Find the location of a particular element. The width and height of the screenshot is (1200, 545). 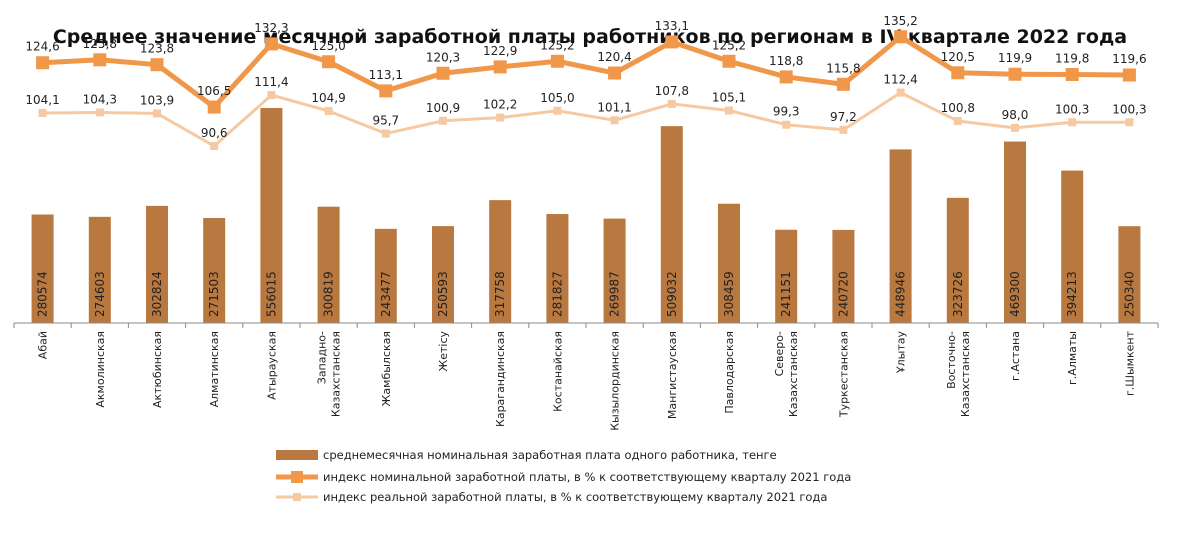

category-label: г.Шымкент is located at coordinates (1129, 363).